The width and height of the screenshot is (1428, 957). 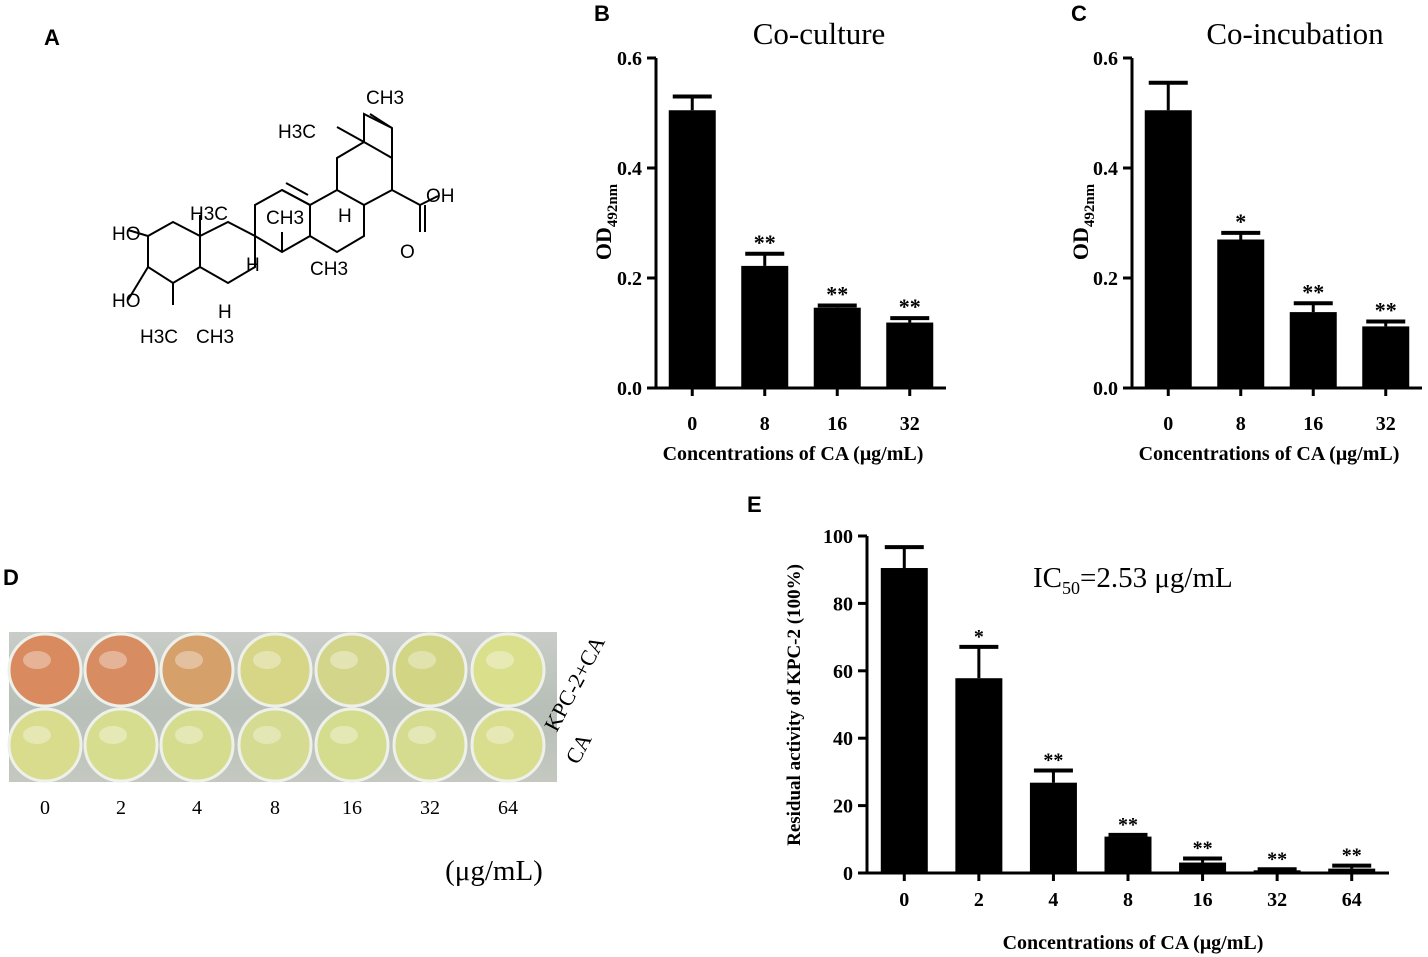 I want to click on chart-title: Co-incubation, so click(x=1295, y=33).